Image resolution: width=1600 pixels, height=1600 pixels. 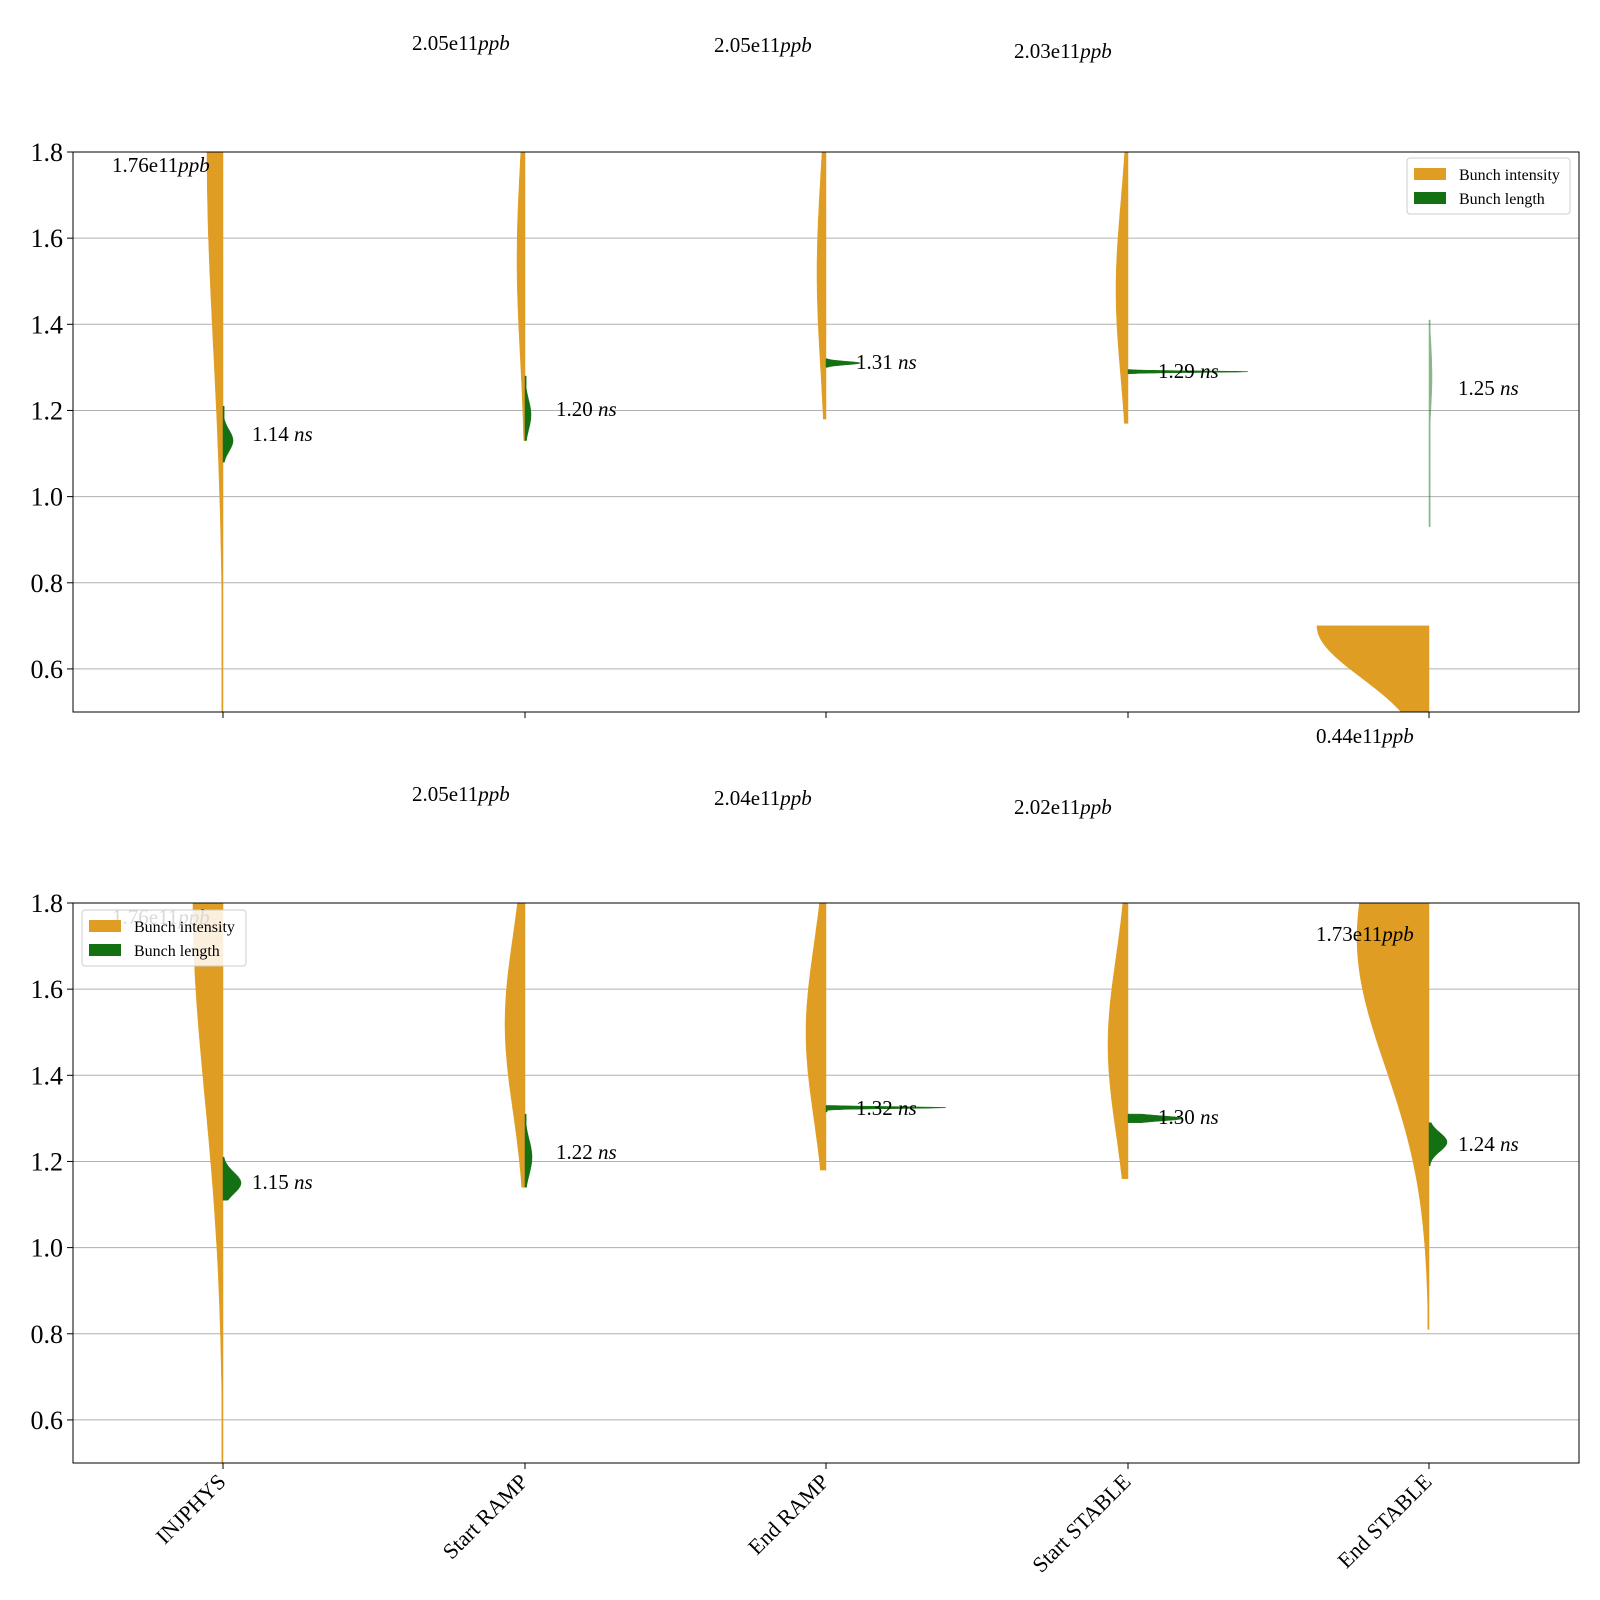 I want to click on intensity-label: 2.03e11ppb, so click(x=1063, y=51).